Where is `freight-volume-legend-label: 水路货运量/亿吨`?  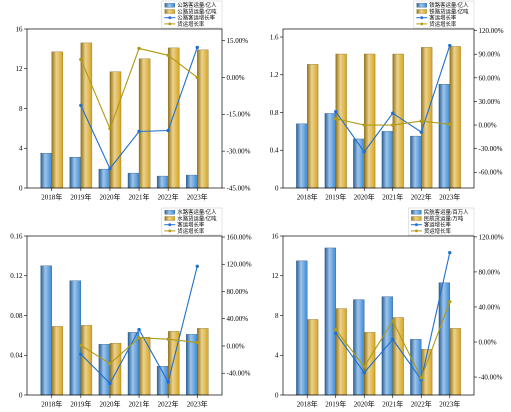 freight-volume-legend-label: 水路货运量/亿吨 is located at coordinates (197, 218).